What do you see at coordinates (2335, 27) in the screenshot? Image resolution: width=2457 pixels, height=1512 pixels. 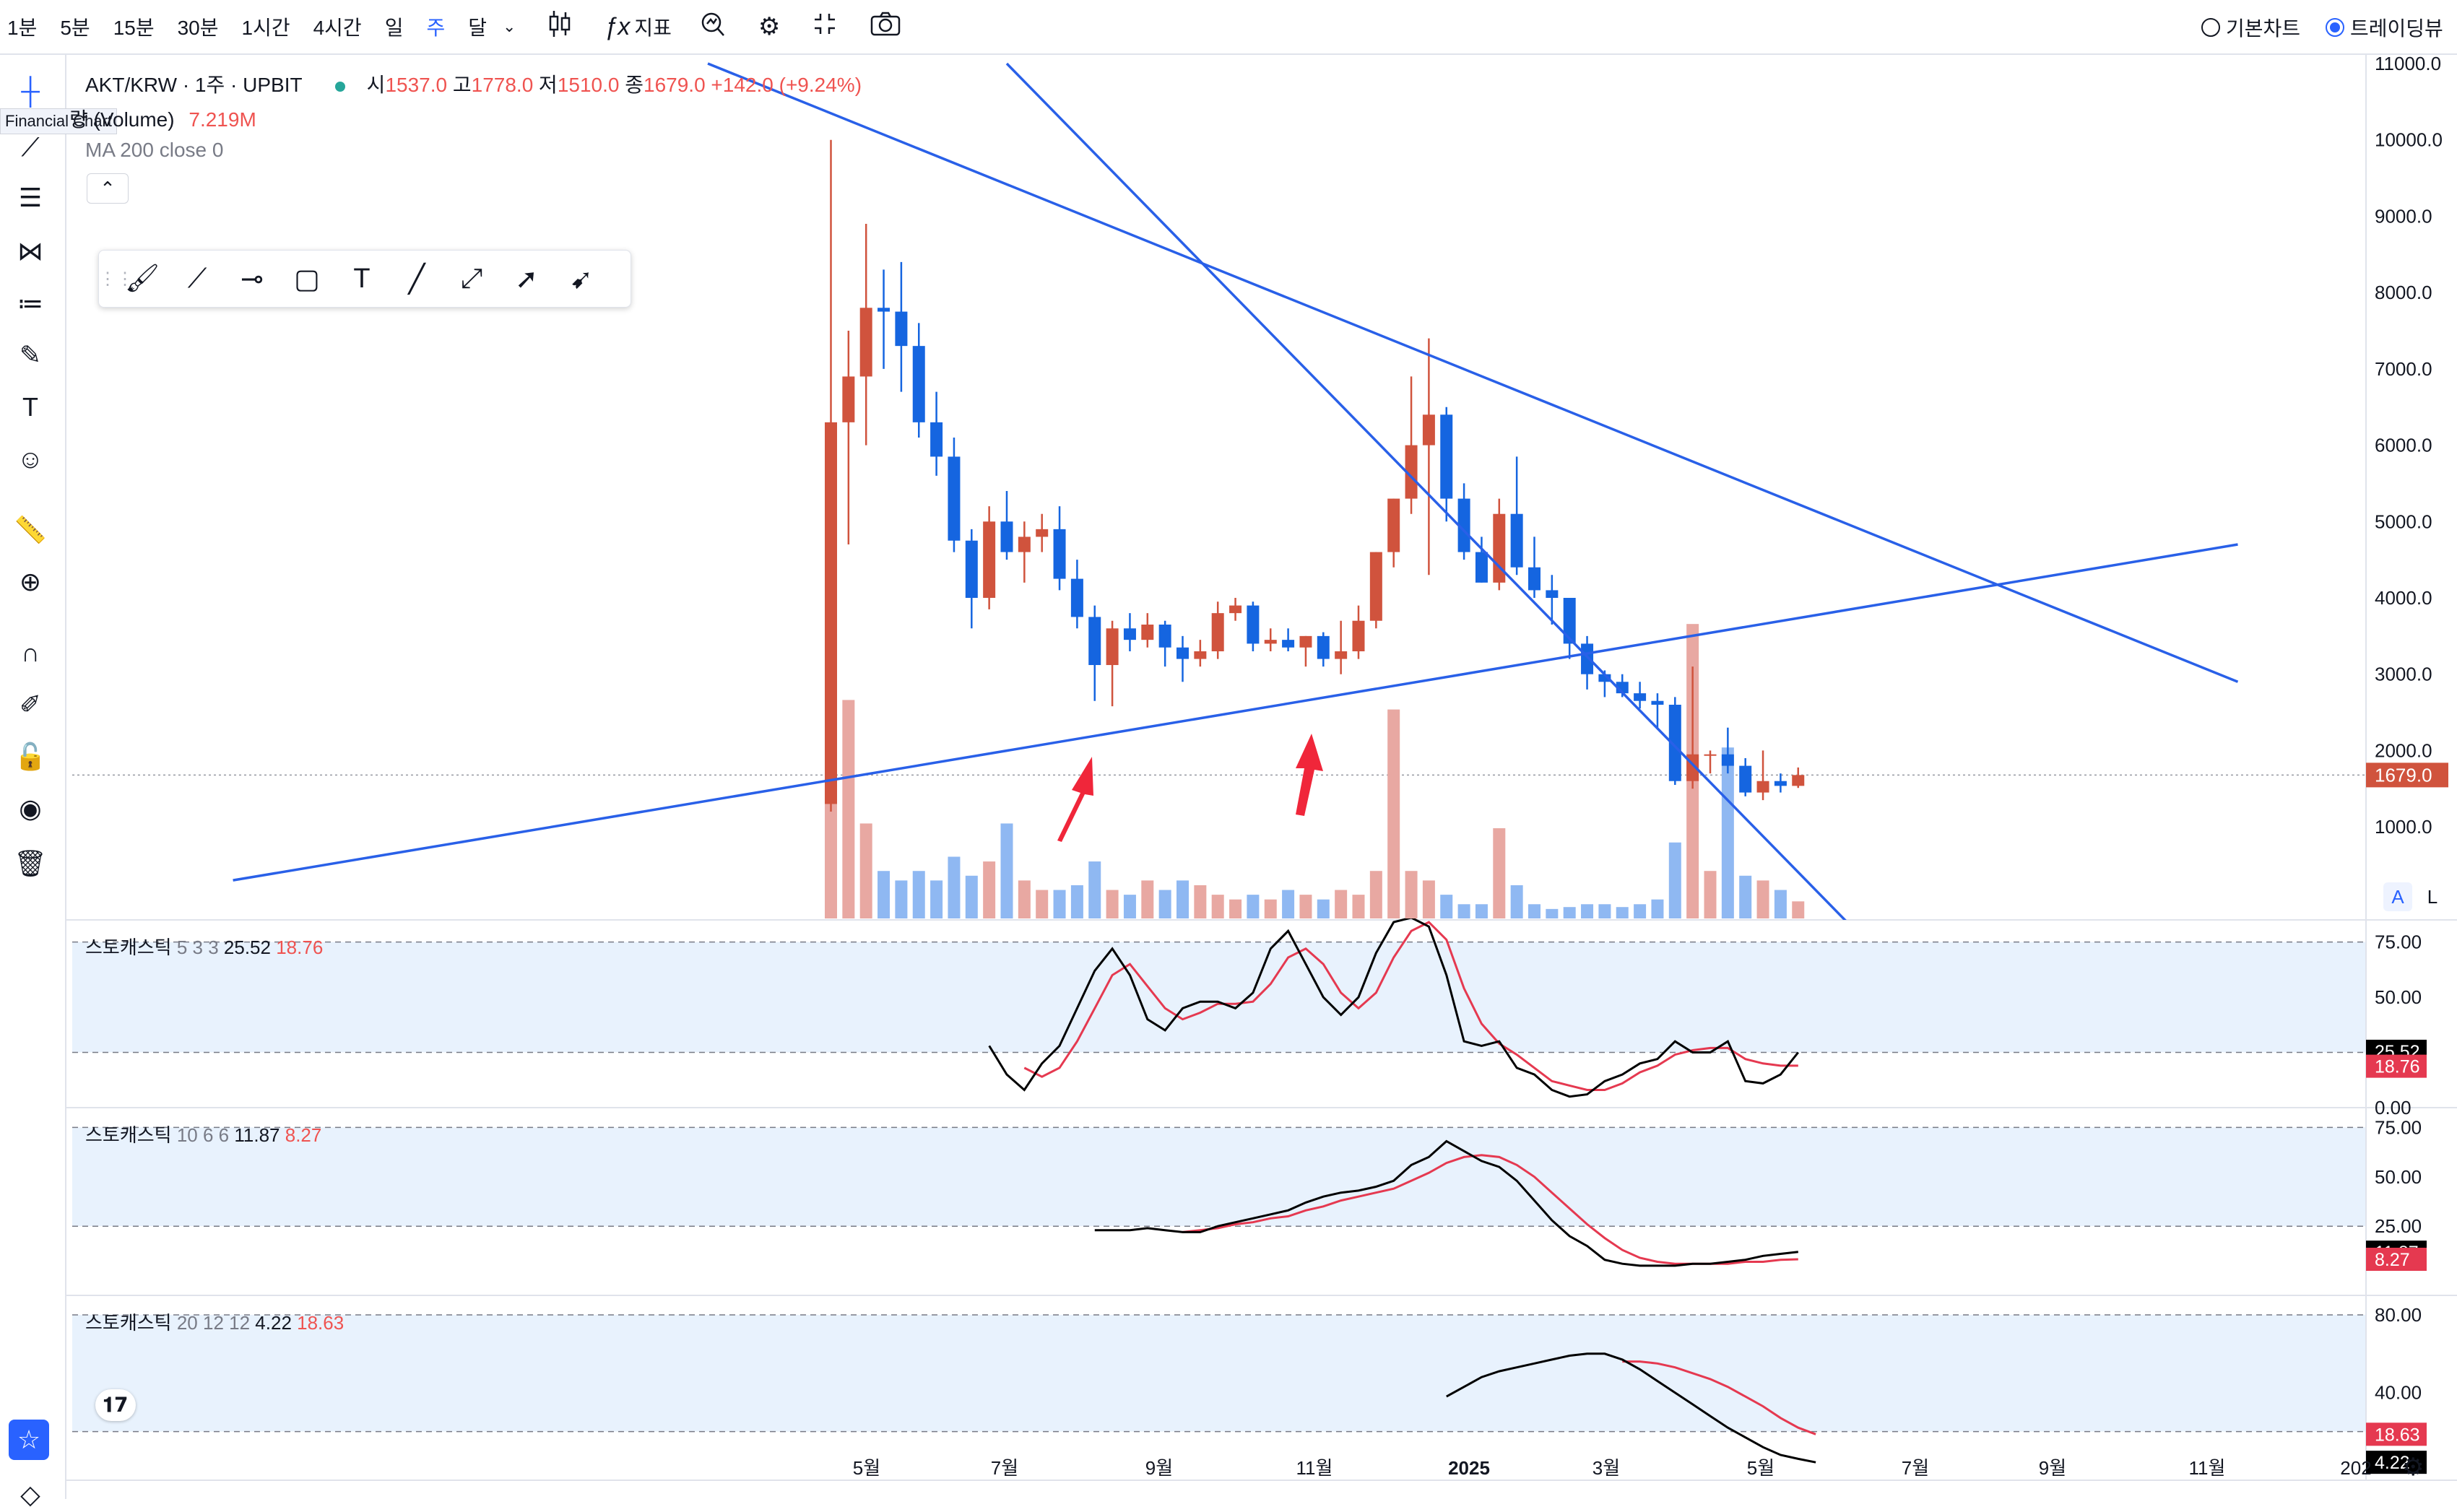 I see `view-trading-radio` at bounding box center [2335, 27].